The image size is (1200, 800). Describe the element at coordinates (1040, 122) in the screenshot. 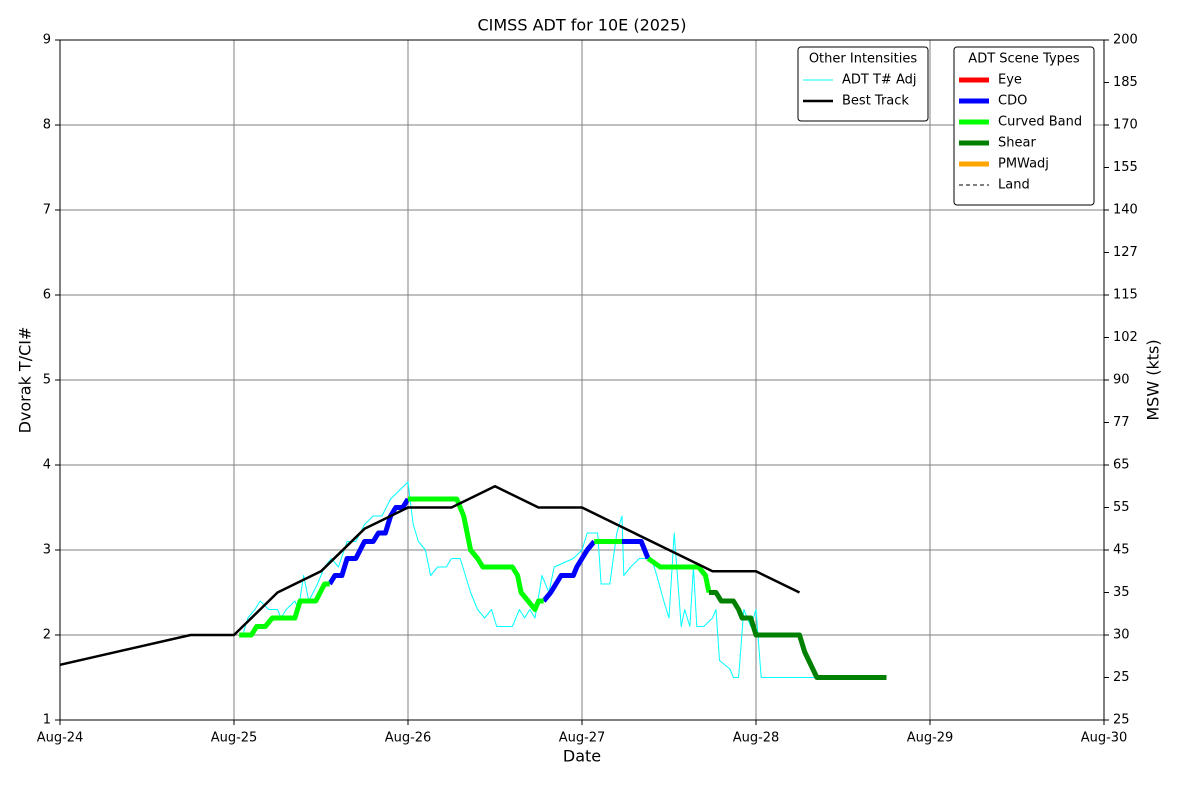

I see `legend-label: Curved Band` at that location.